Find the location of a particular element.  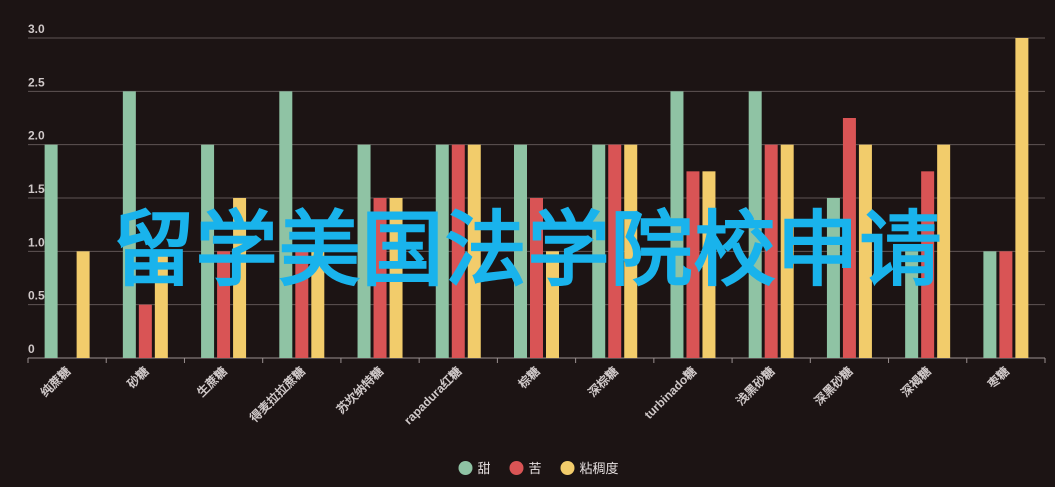

x-tick-label: 纯蔗糖 is located at coordinates (55, 382).